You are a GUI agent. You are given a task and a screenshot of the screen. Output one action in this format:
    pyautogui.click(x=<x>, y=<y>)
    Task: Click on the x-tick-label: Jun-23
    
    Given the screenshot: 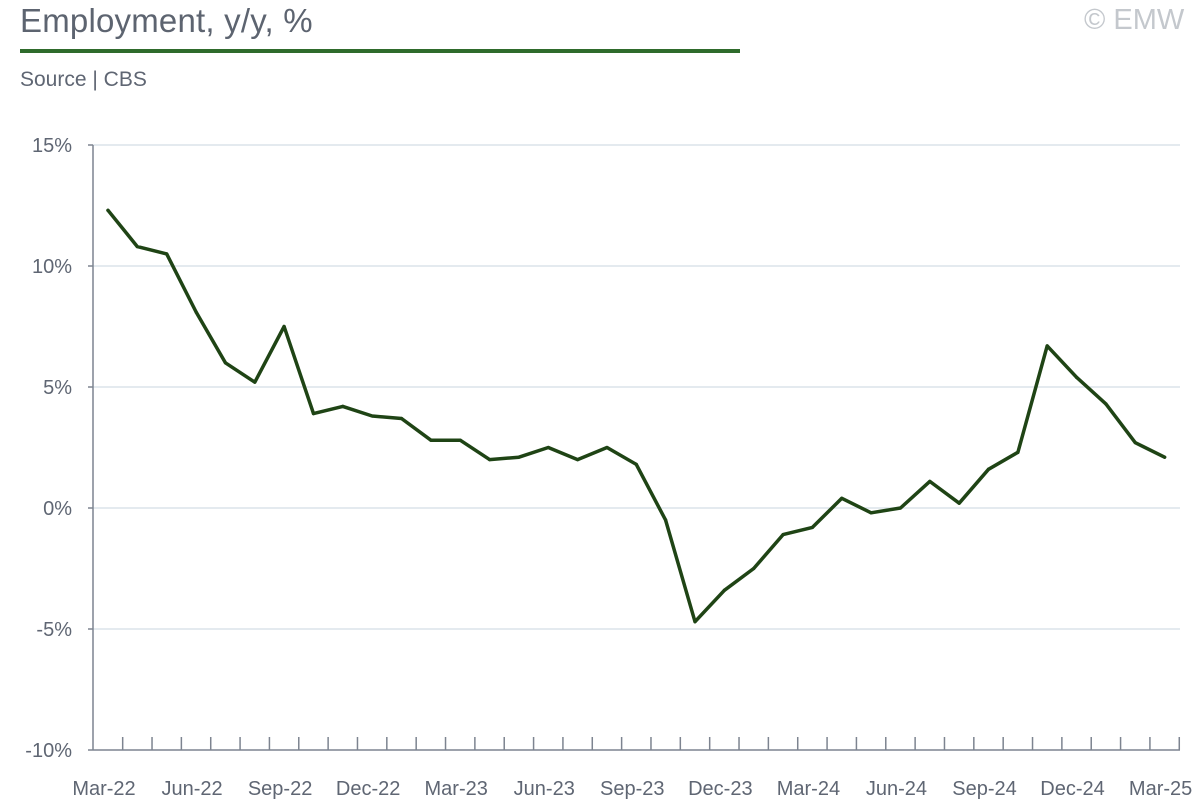 What is the action you would take?
    pyautogui.click(x=544, y=789)
    